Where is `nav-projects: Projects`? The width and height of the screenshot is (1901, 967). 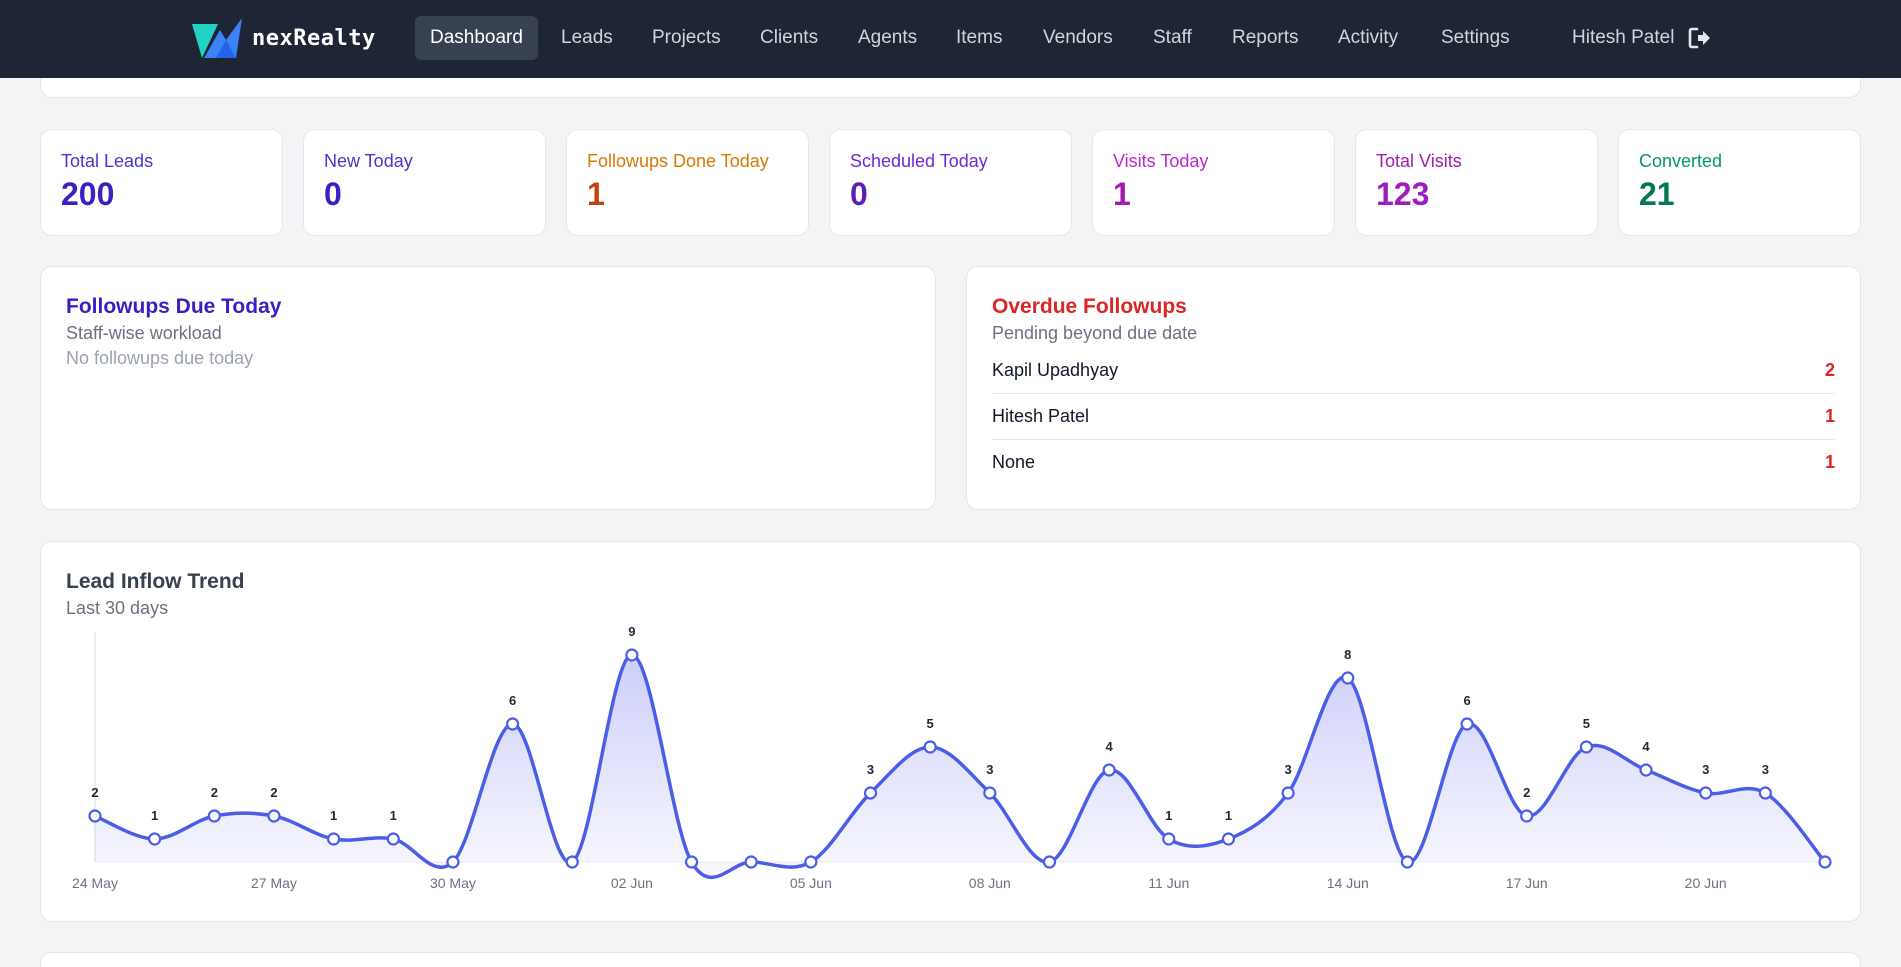 nav-projects: Projects is located at coordinates (686, 37).